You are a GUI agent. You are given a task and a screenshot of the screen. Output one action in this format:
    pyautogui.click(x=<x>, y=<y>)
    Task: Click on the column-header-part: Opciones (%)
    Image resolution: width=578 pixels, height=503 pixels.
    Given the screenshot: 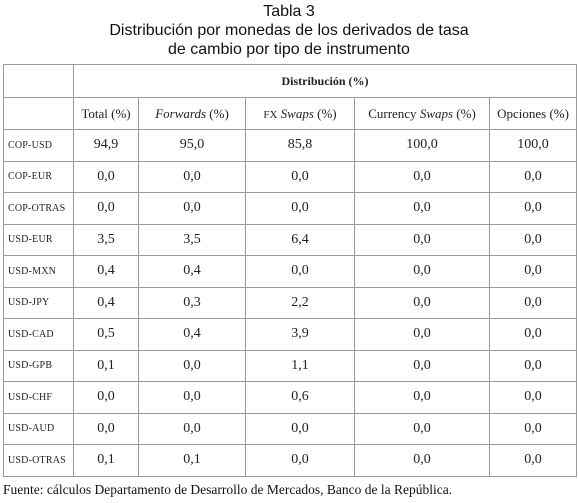 What is the action you would take?
    pyautogui.click(x=533, y=113)
    